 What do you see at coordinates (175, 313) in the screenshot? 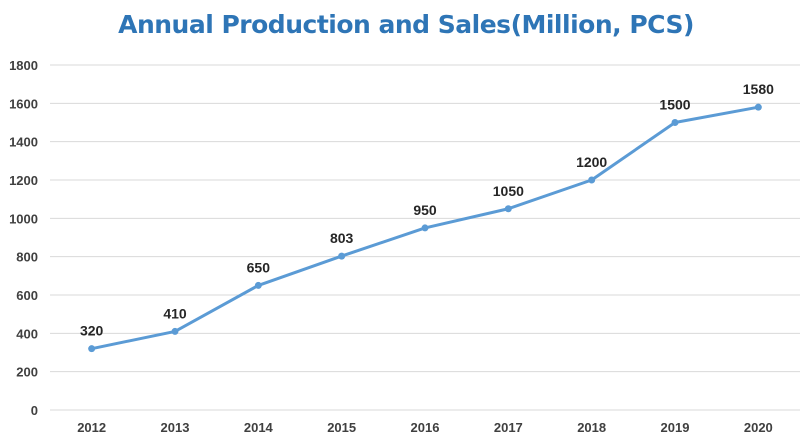
I see `data-label: 410` at bounding box center [175, 313].